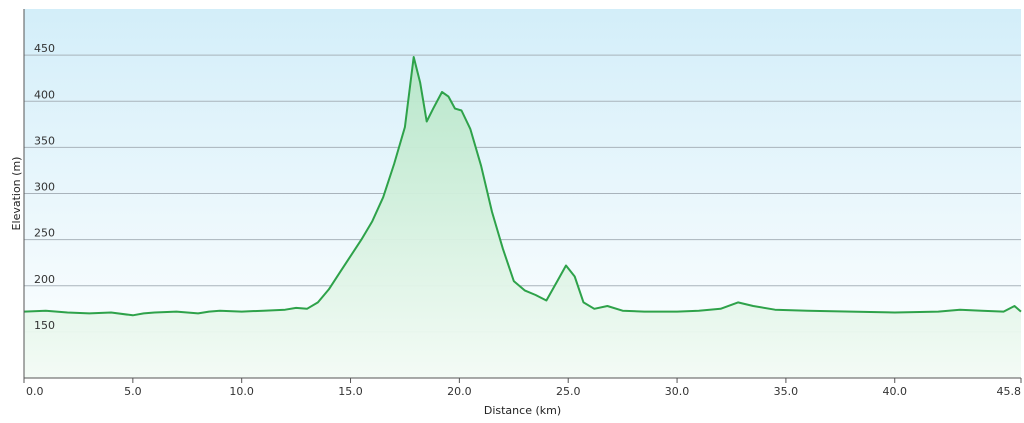 The width and height of the screenshot is (1024, 423). Describe the element at coordinates (44, 325) in the screenshot. I see `y-tick-label: 150` at that location.